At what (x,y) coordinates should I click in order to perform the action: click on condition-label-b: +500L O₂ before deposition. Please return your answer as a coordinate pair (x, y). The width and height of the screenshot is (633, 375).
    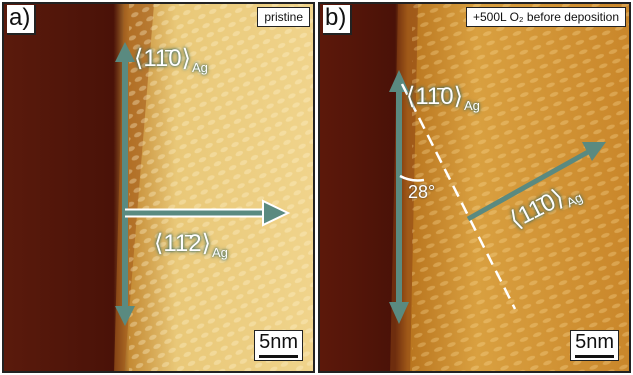
    Looking at the image, I should click on (546, 17).